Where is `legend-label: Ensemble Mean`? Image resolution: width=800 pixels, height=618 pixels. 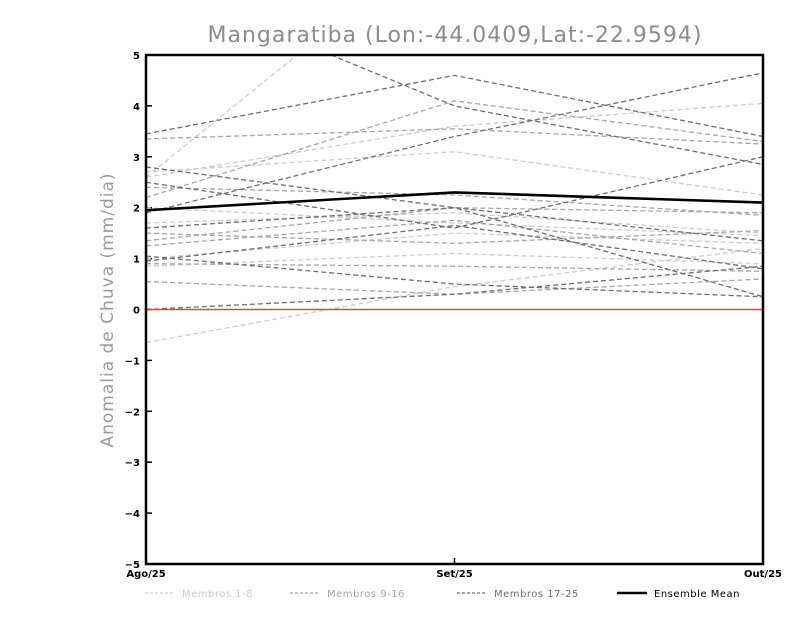
legend-label: Ensemble Mean is located at coordinates (697, 594).